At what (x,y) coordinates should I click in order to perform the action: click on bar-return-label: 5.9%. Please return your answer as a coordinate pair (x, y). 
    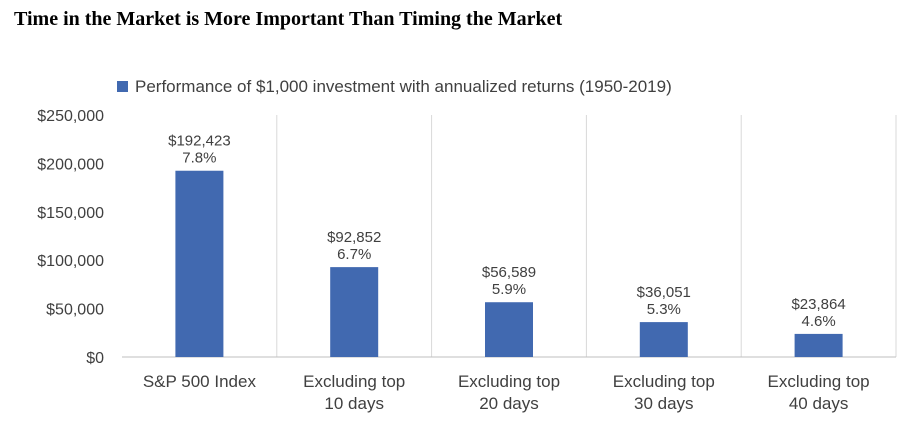
    Looking at the image, I should click on (509, 289).